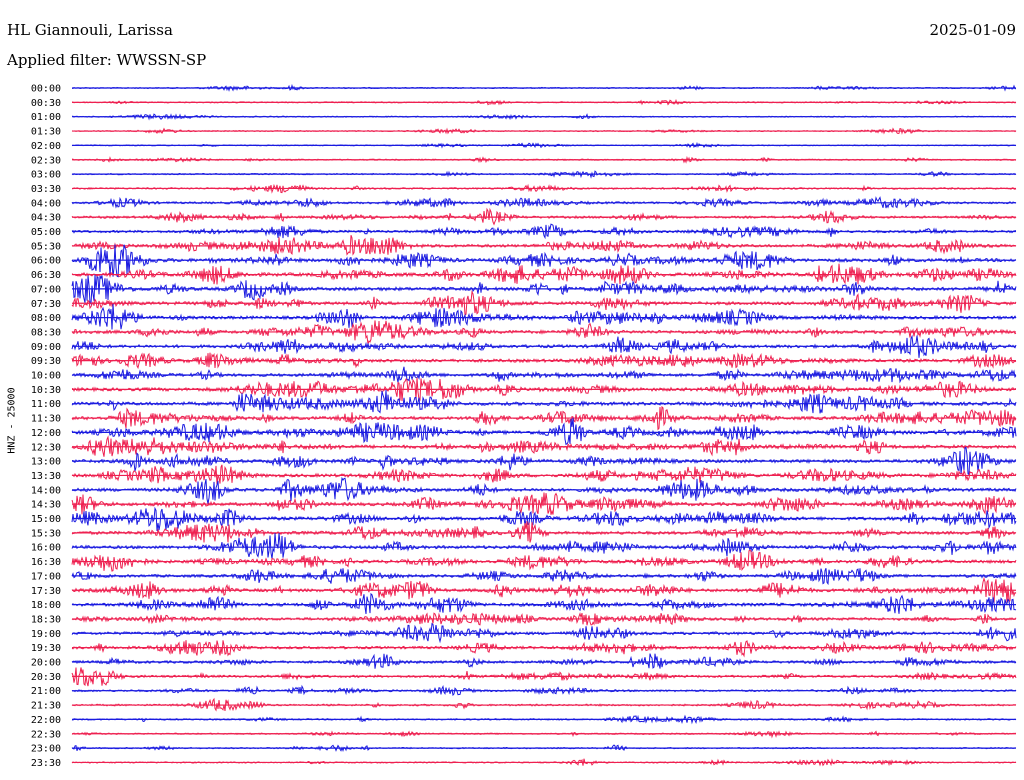 Image resolution: width=1024 pixels, height=780 pixels. Describe the element at coordinates (107, 60) in the screenshot. I see `filter-label: Applied filter: WWSSN-SP` at that location.